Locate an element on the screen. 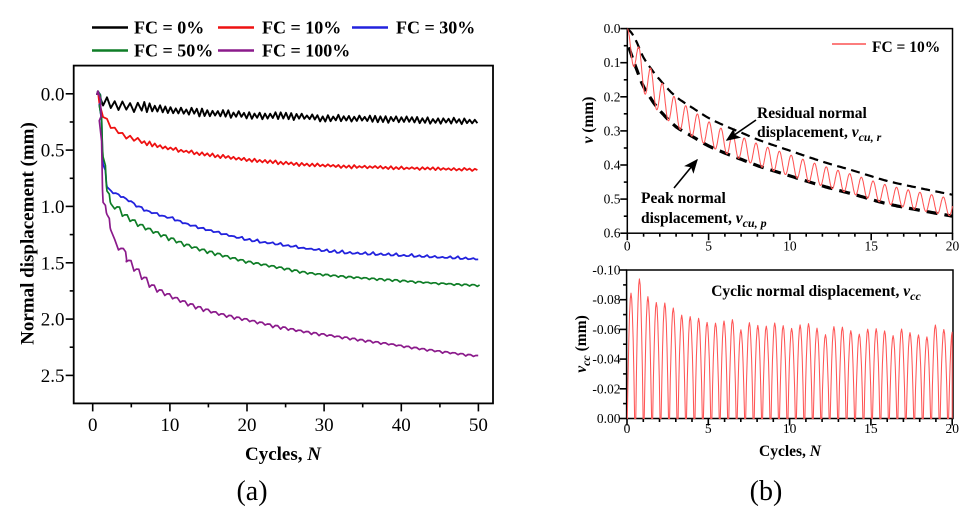  svg-text:Cyclic normal displacement, vc: Cyclic normal displacement, vcc is located at coordinates (816, 293).